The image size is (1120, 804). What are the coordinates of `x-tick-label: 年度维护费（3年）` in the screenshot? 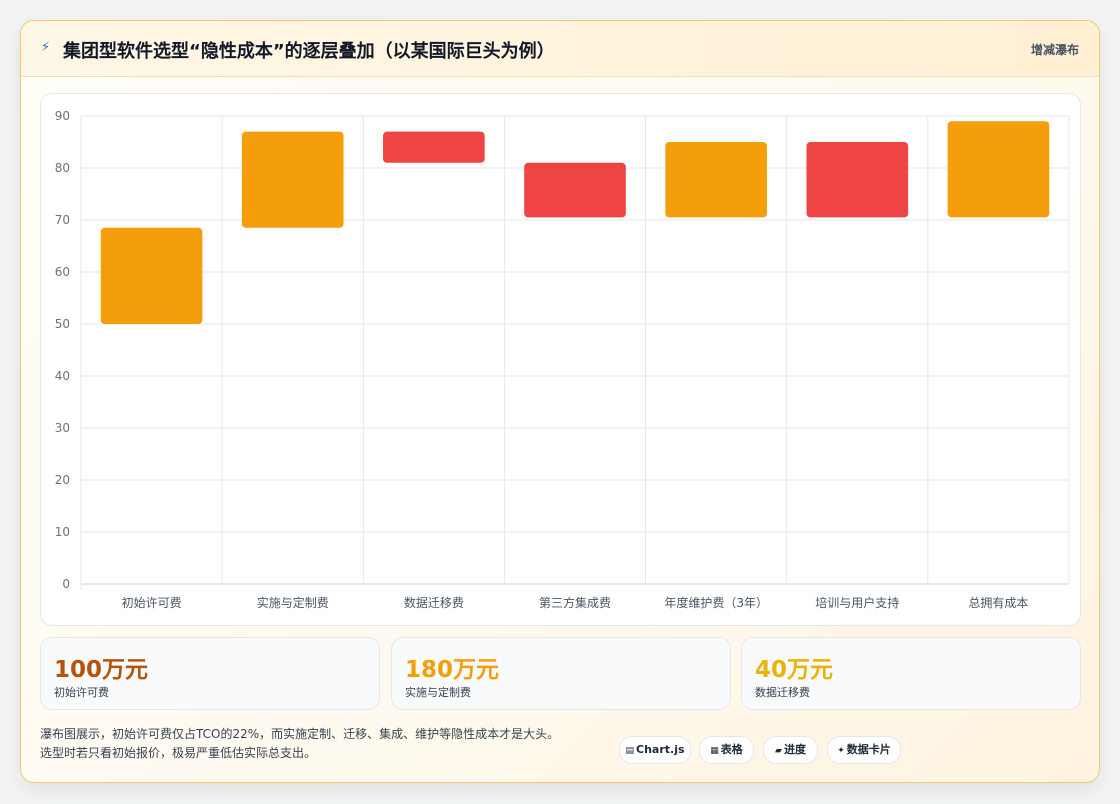 It's located at (716, 602).